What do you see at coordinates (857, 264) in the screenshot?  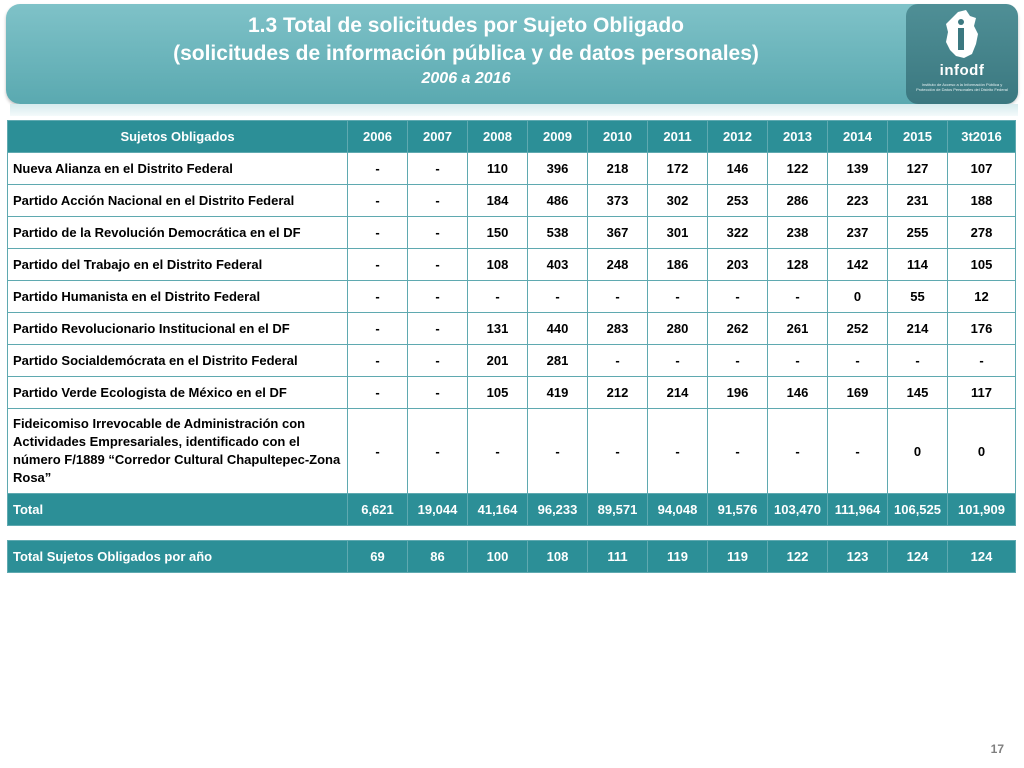 I see `table-cell: 142` at bounding box center [857, 264].